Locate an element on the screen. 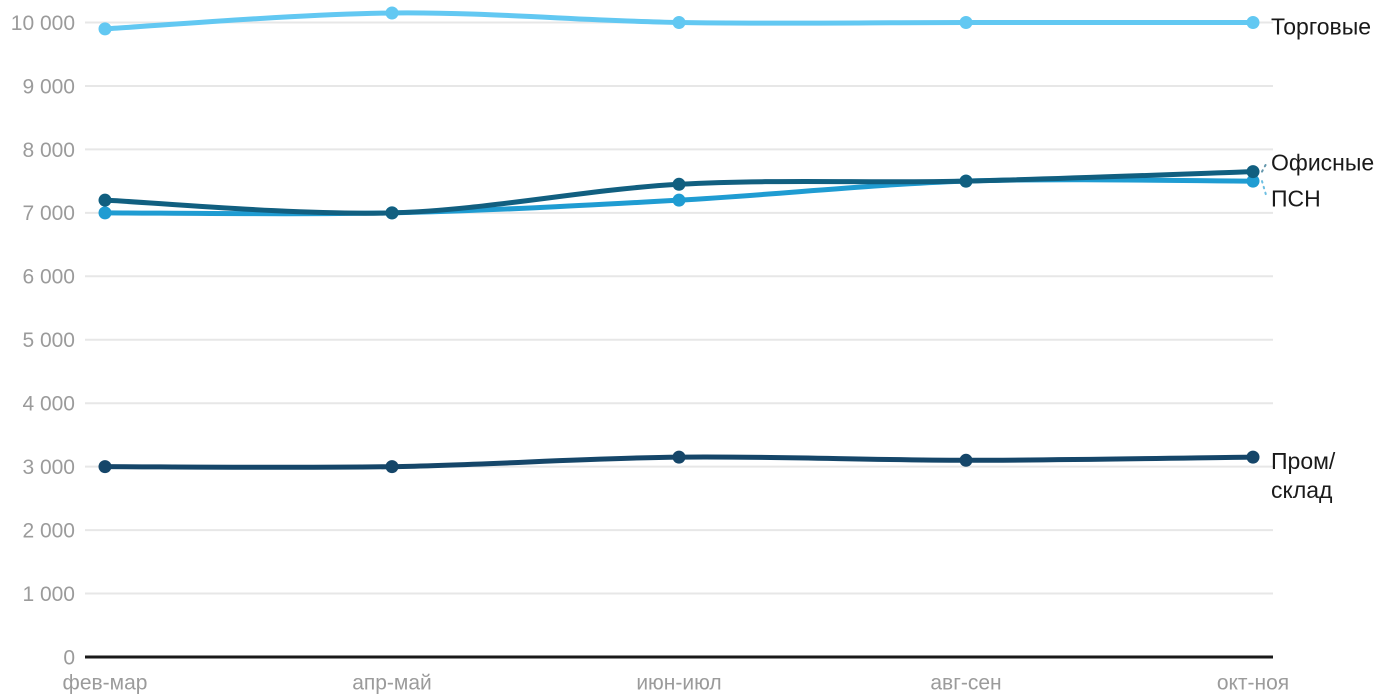 The image size is (1400, 700). series-label-psn: ПСН is located at coordinates (1296, 198).